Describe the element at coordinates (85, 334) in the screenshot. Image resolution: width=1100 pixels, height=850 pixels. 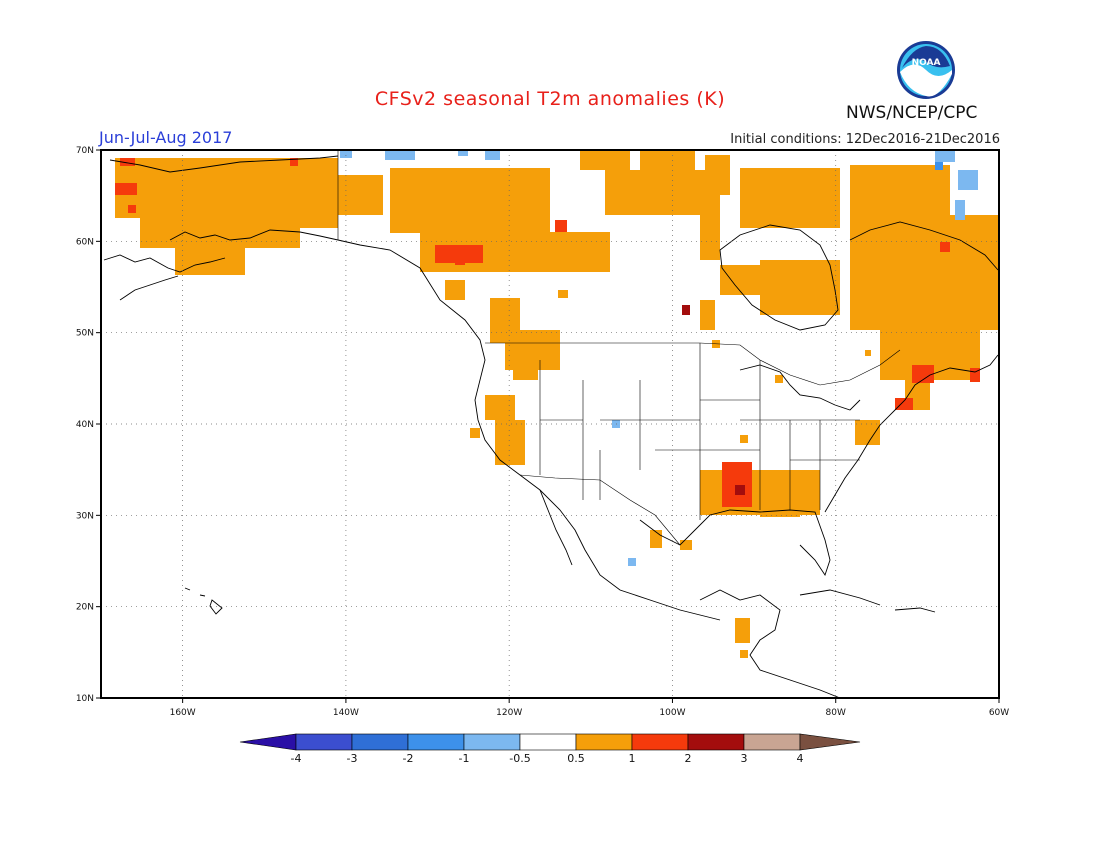
I see `lat-tick-label: 50N` at that location.